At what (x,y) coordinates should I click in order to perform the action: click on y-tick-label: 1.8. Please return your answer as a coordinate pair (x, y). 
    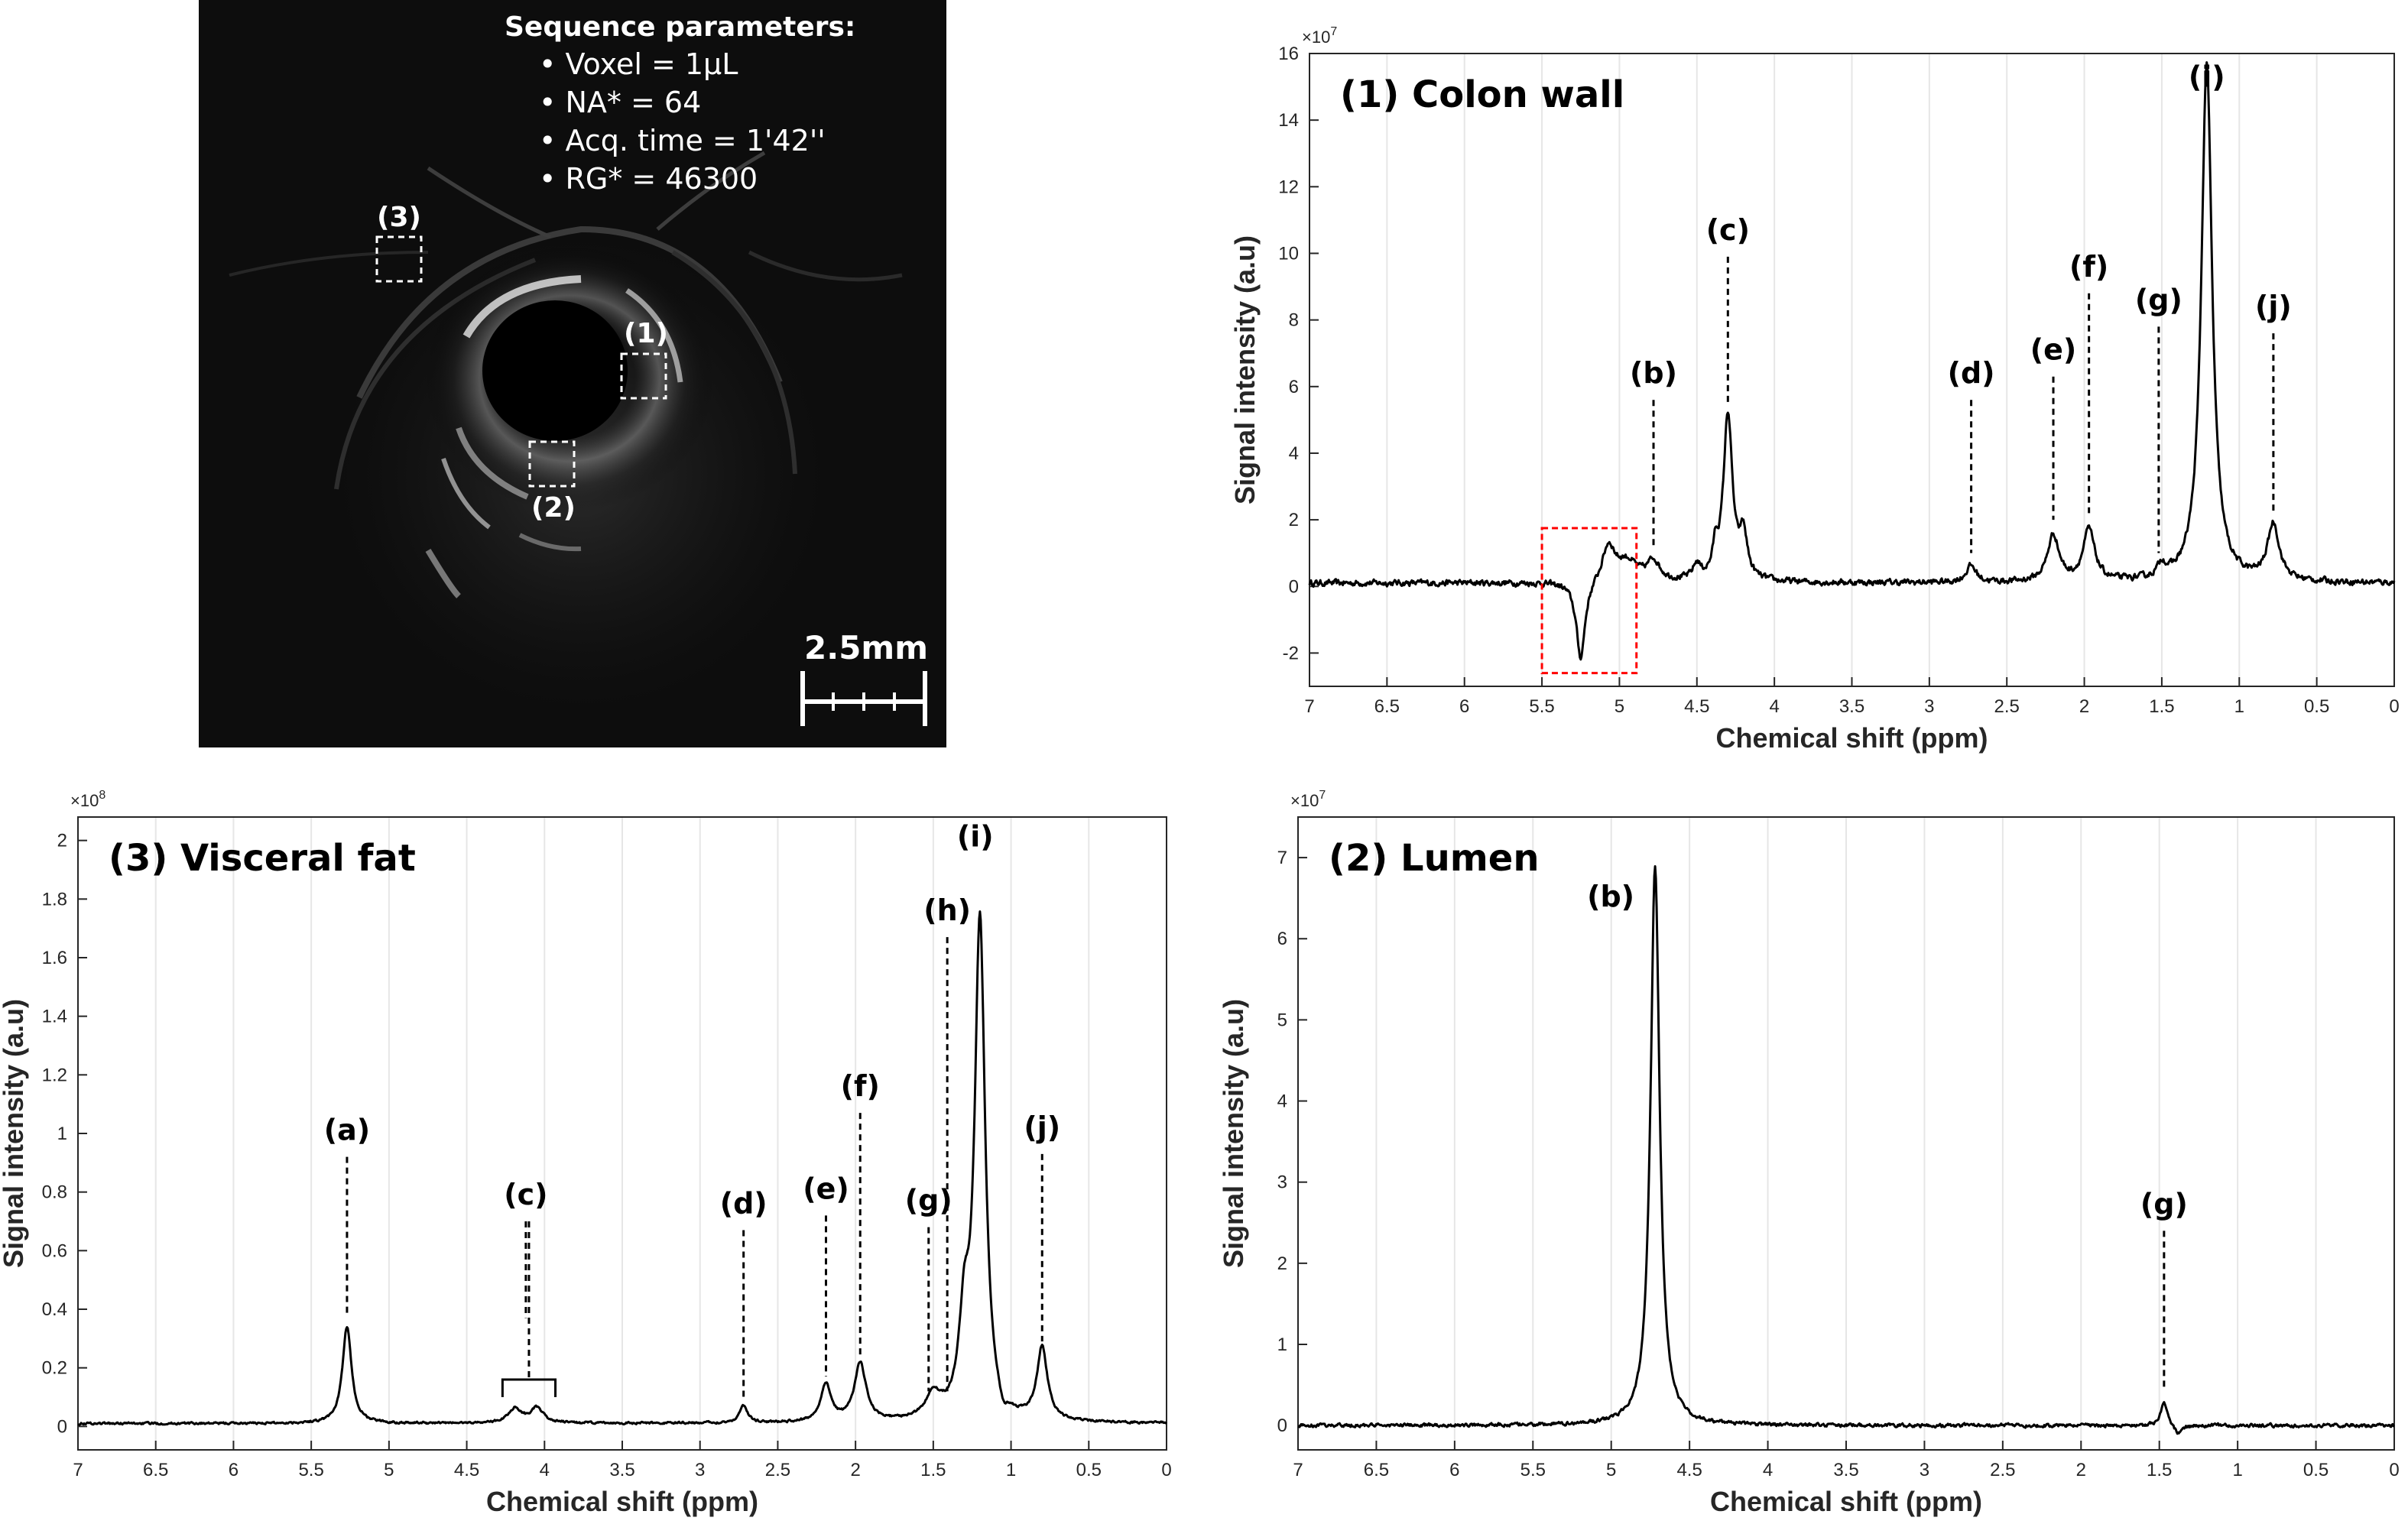
    Looking at the image, I should click on (55, 899).